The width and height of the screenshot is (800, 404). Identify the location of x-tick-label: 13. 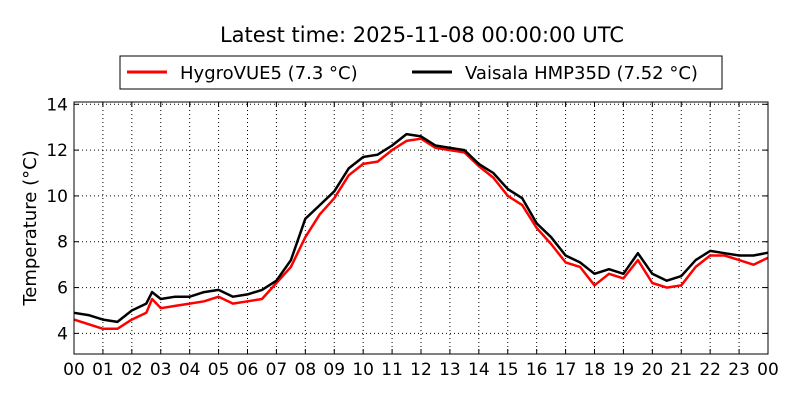
(450, 370).